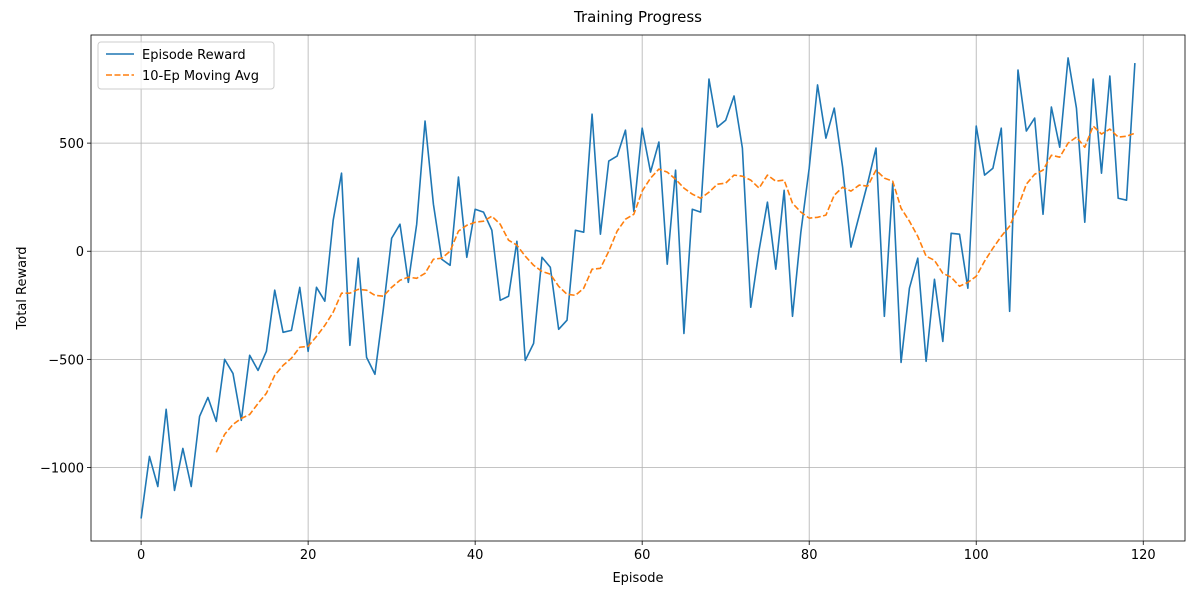  I want to click on x-tick-label: 20, so click(308, 555).